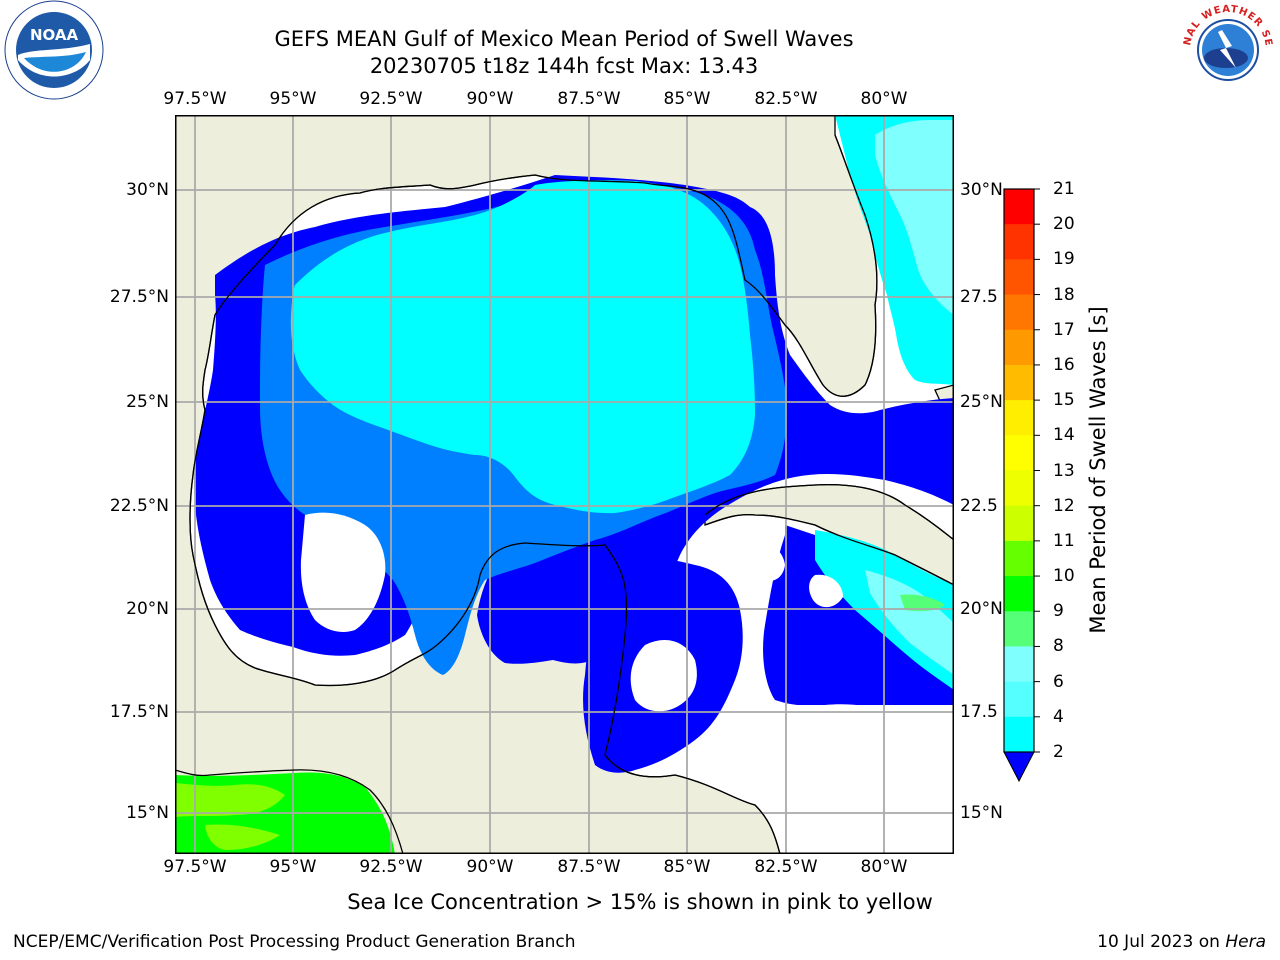 The image size is (1280, 960). Describe the element at coordinates (884, 99) in the screenshot. I see `lon-label-top: 80°W` at that location.